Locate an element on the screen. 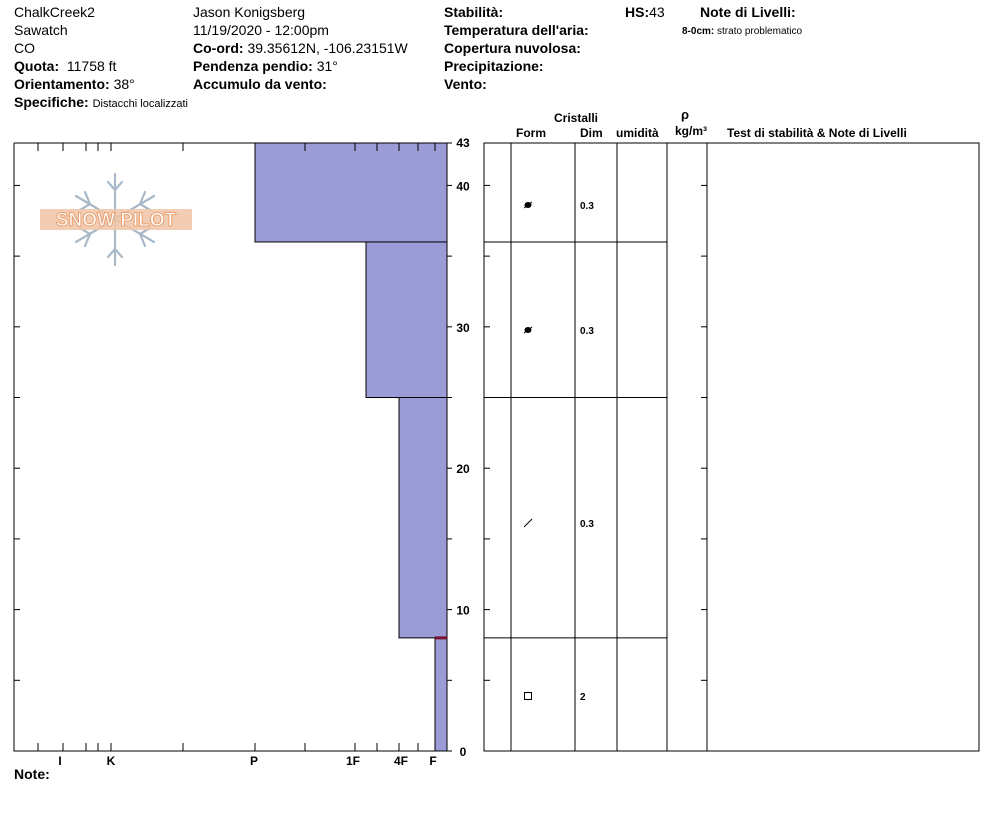  crystal-square is located at coordinates (528, 696).